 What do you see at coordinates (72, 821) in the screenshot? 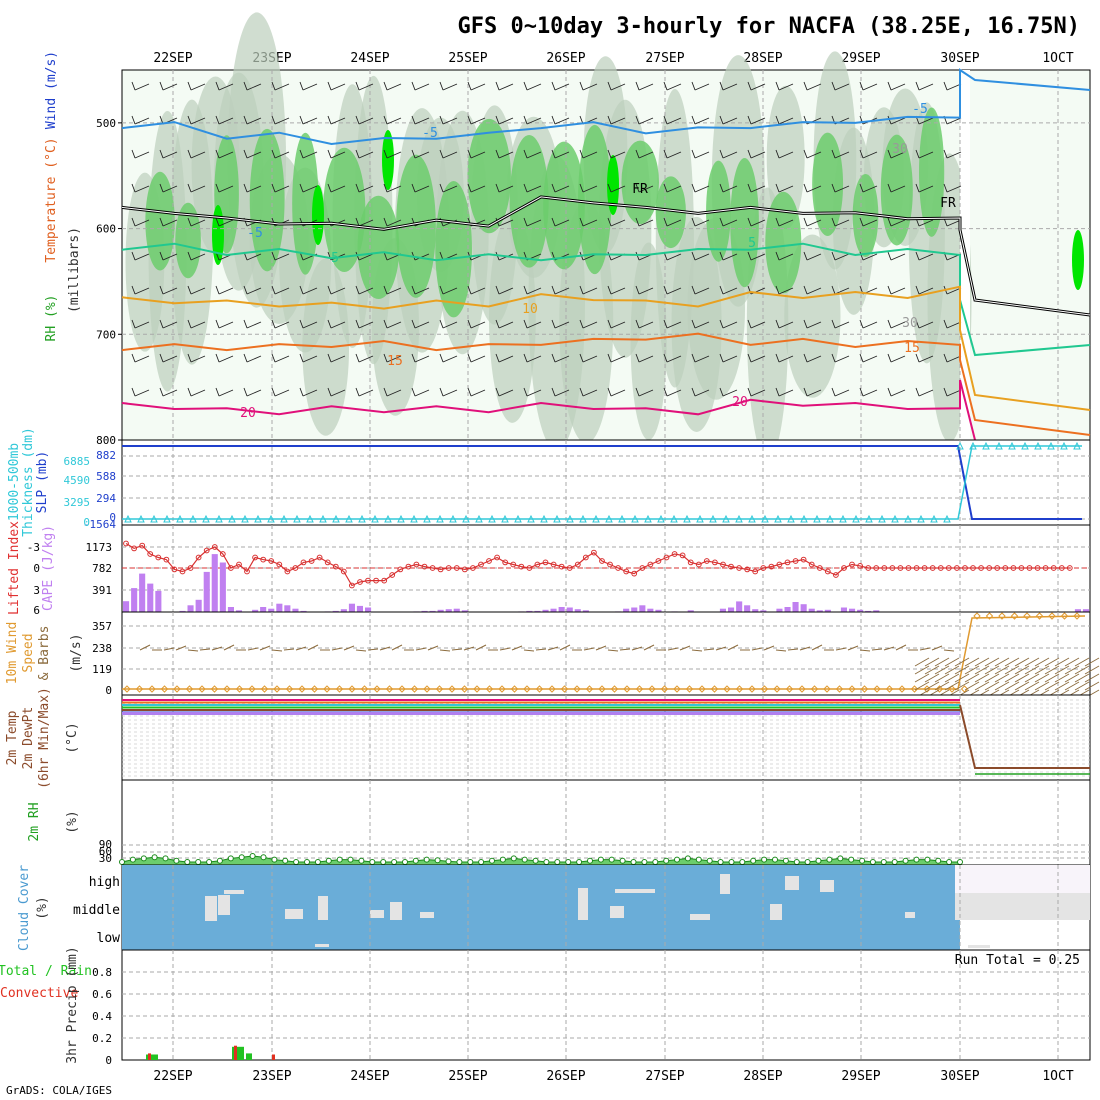
I see `label-rh-units: (%)` at bounding box center [72, 821].